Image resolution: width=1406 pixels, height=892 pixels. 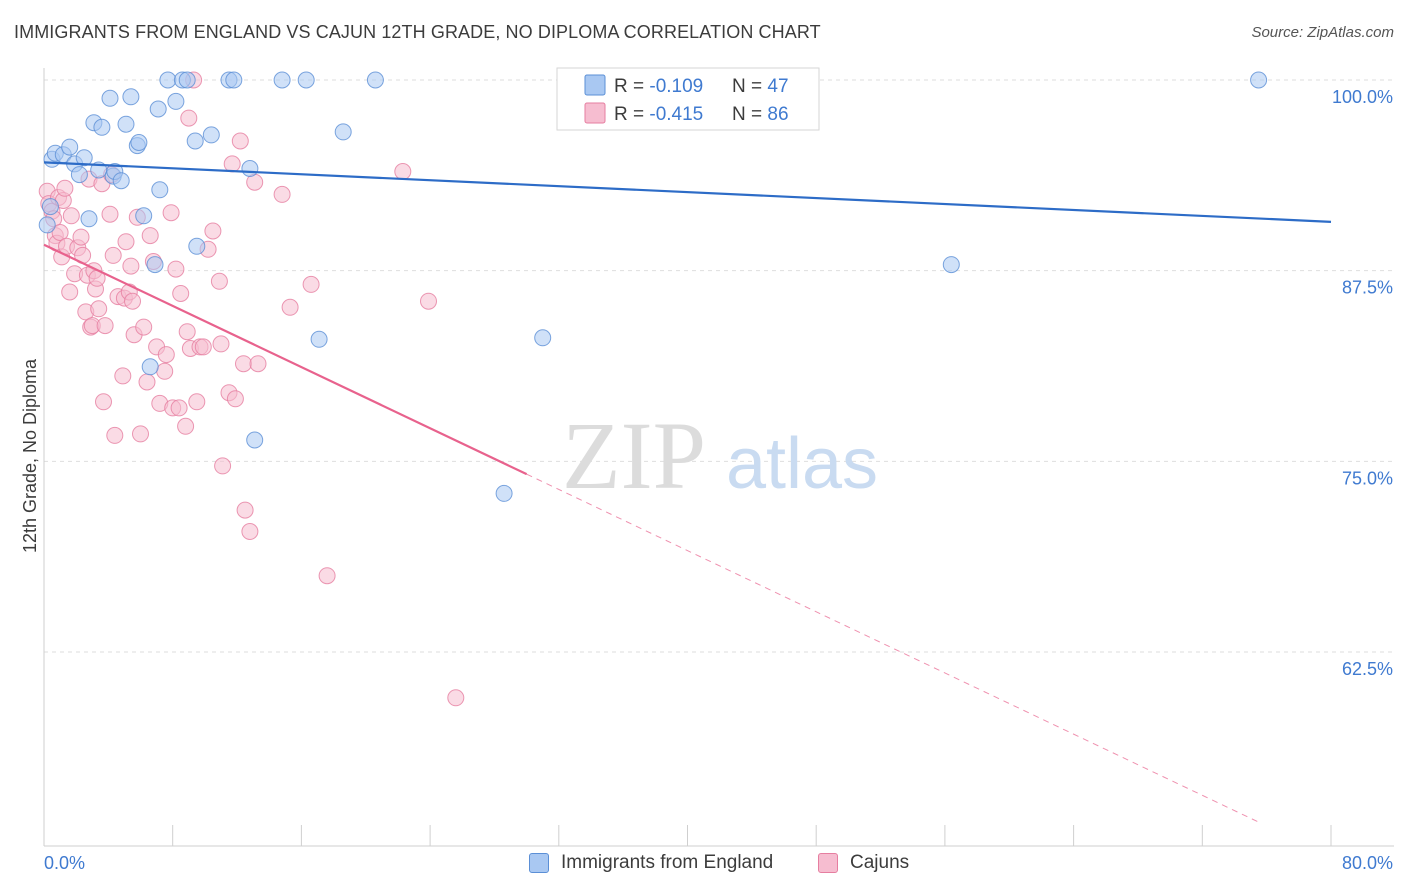 What do you see at coordinates (777, 86) in the screenshot?
I see `legend-n-value: 47` at bounding box center [777, 86].